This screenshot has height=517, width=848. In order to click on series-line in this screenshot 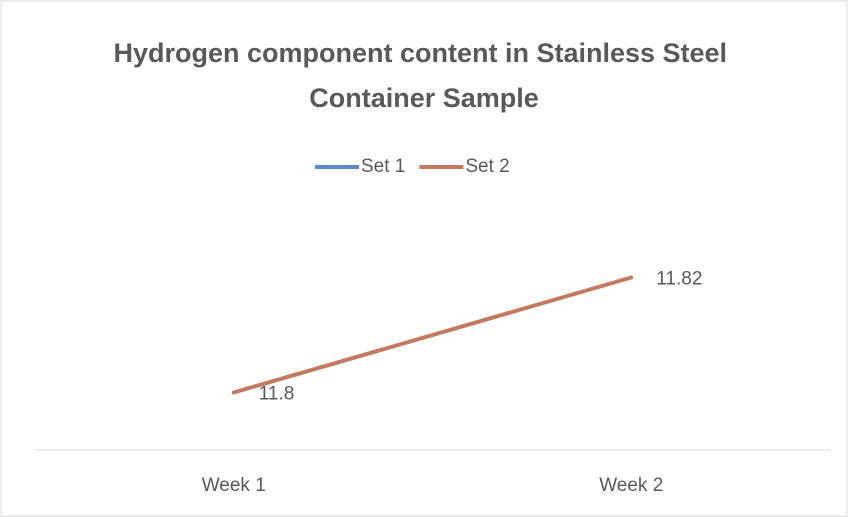, I will do `click(432, 335)`.